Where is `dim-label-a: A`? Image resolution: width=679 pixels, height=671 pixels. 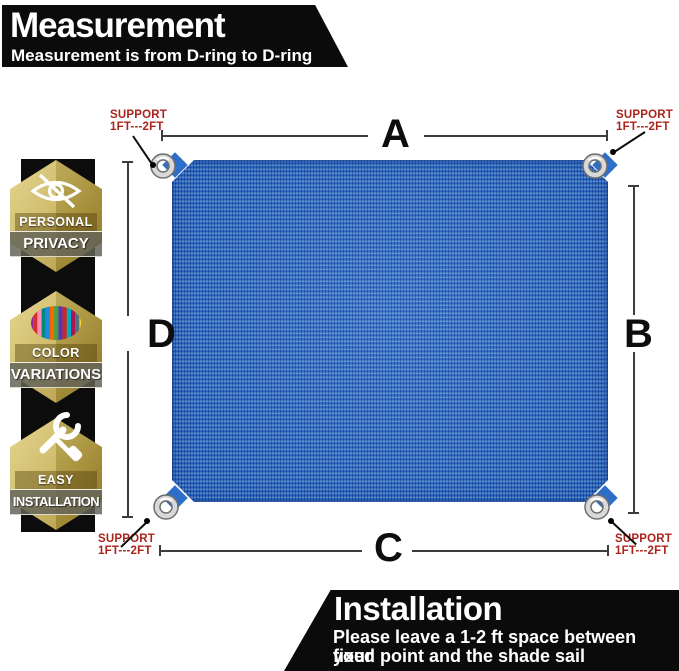 dim-label-a: A is located at coordinates (395, 134).